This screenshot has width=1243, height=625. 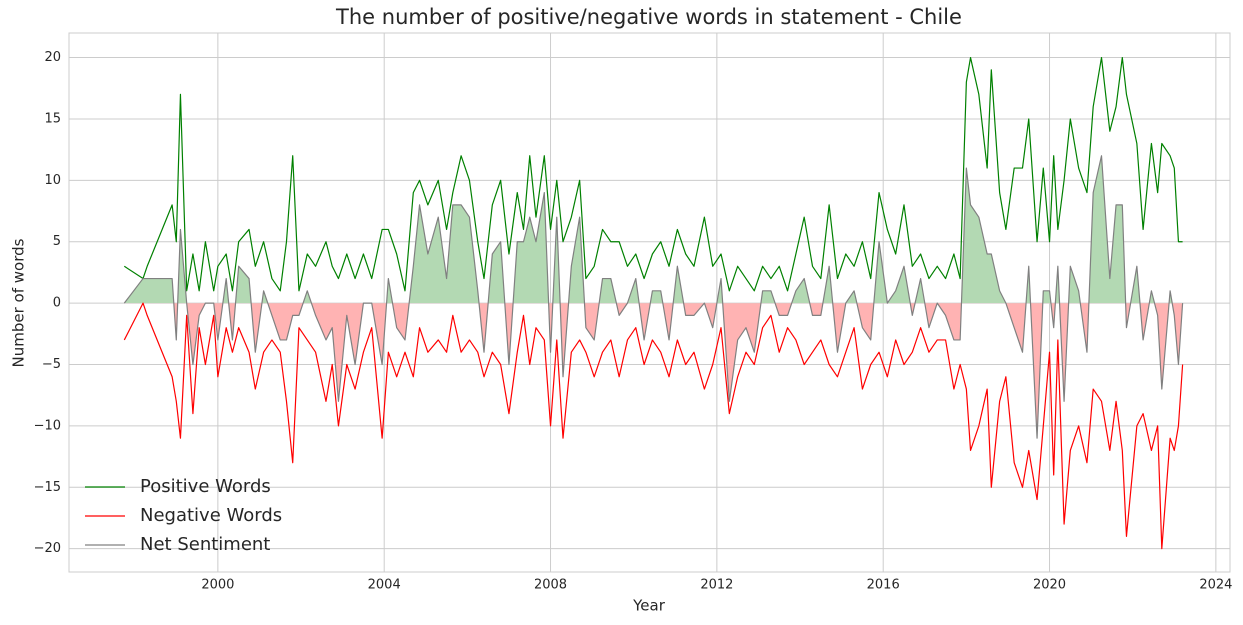 I want to click on y-tick-label: 20, so click(x=52, y=57).